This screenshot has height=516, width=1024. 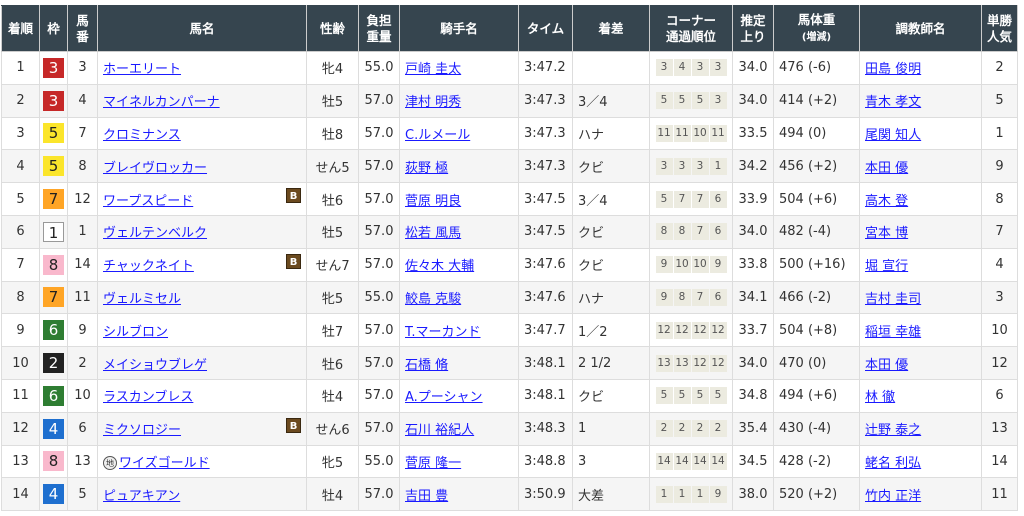 I want to click on corner-position: 10, so click(x=682, y=265).